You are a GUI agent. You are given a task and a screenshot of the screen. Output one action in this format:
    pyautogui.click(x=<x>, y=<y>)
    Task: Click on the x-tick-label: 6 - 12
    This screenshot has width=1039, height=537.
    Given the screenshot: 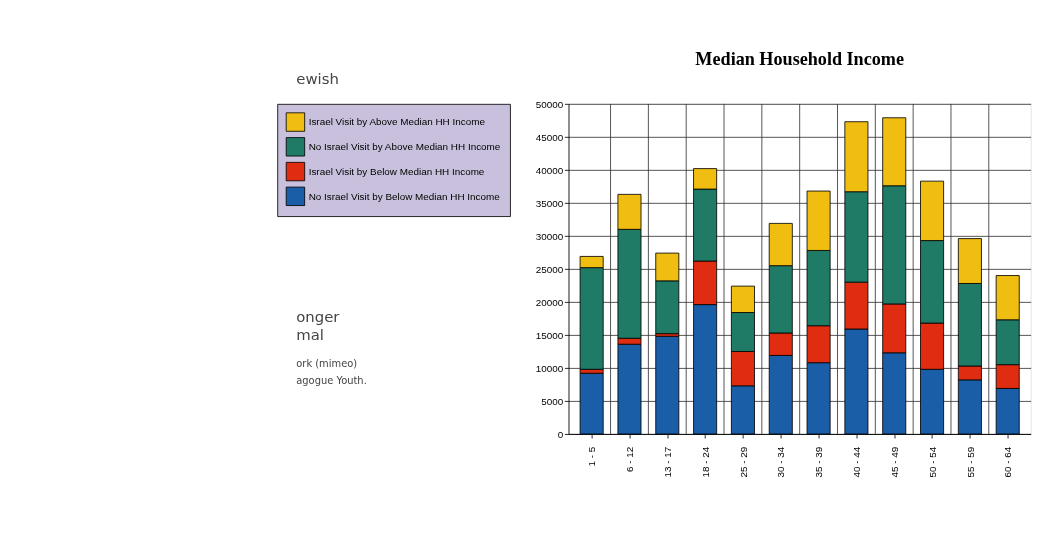 What is the action you would take?
    pyautogui.click(x=630, y=459)
    